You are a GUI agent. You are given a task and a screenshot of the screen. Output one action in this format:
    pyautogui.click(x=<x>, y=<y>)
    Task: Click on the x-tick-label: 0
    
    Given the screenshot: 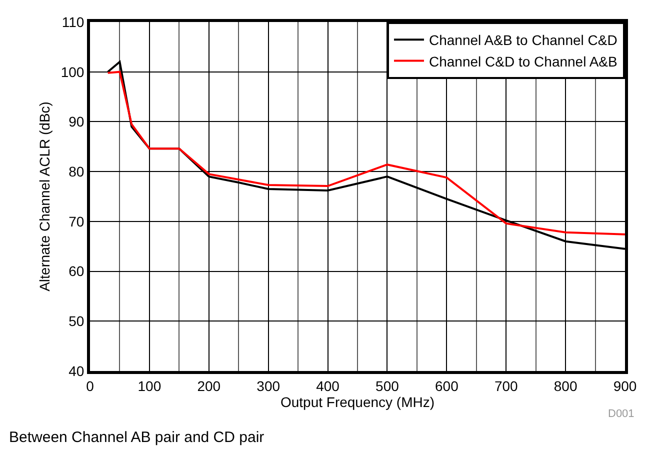 What is the action you would take?
    pyautogui.click(x=90, y=386)
    